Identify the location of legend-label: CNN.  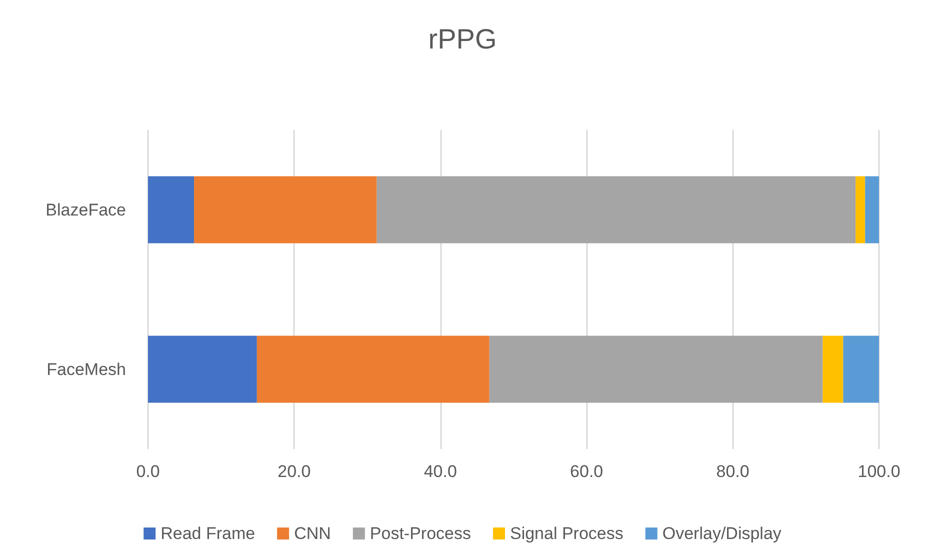
(312, 533).